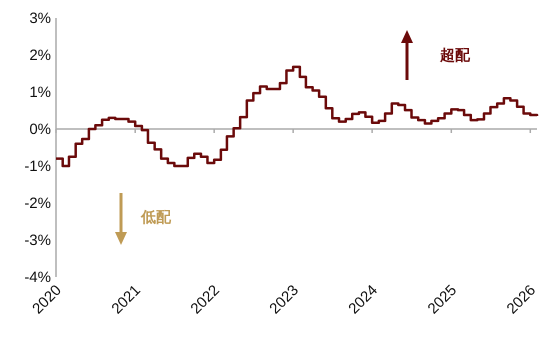  Describe the element at coordinates (37, 240) in the screenshot. I see `y-tick-label: -3%` at that location.